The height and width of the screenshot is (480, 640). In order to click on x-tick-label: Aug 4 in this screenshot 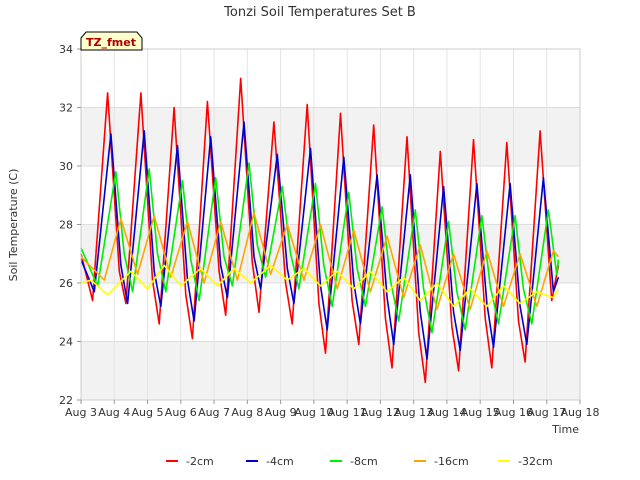, I will do `click(114, 412)`.